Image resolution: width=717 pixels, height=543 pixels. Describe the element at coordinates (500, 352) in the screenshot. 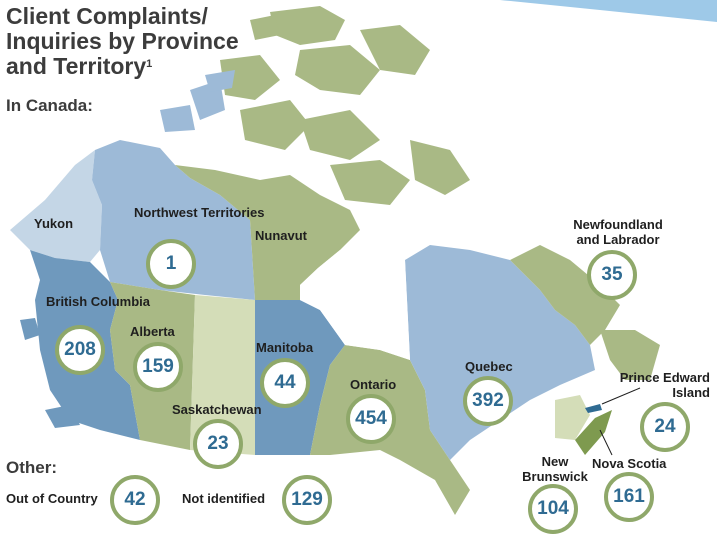

I see `region-quebec` at that location.